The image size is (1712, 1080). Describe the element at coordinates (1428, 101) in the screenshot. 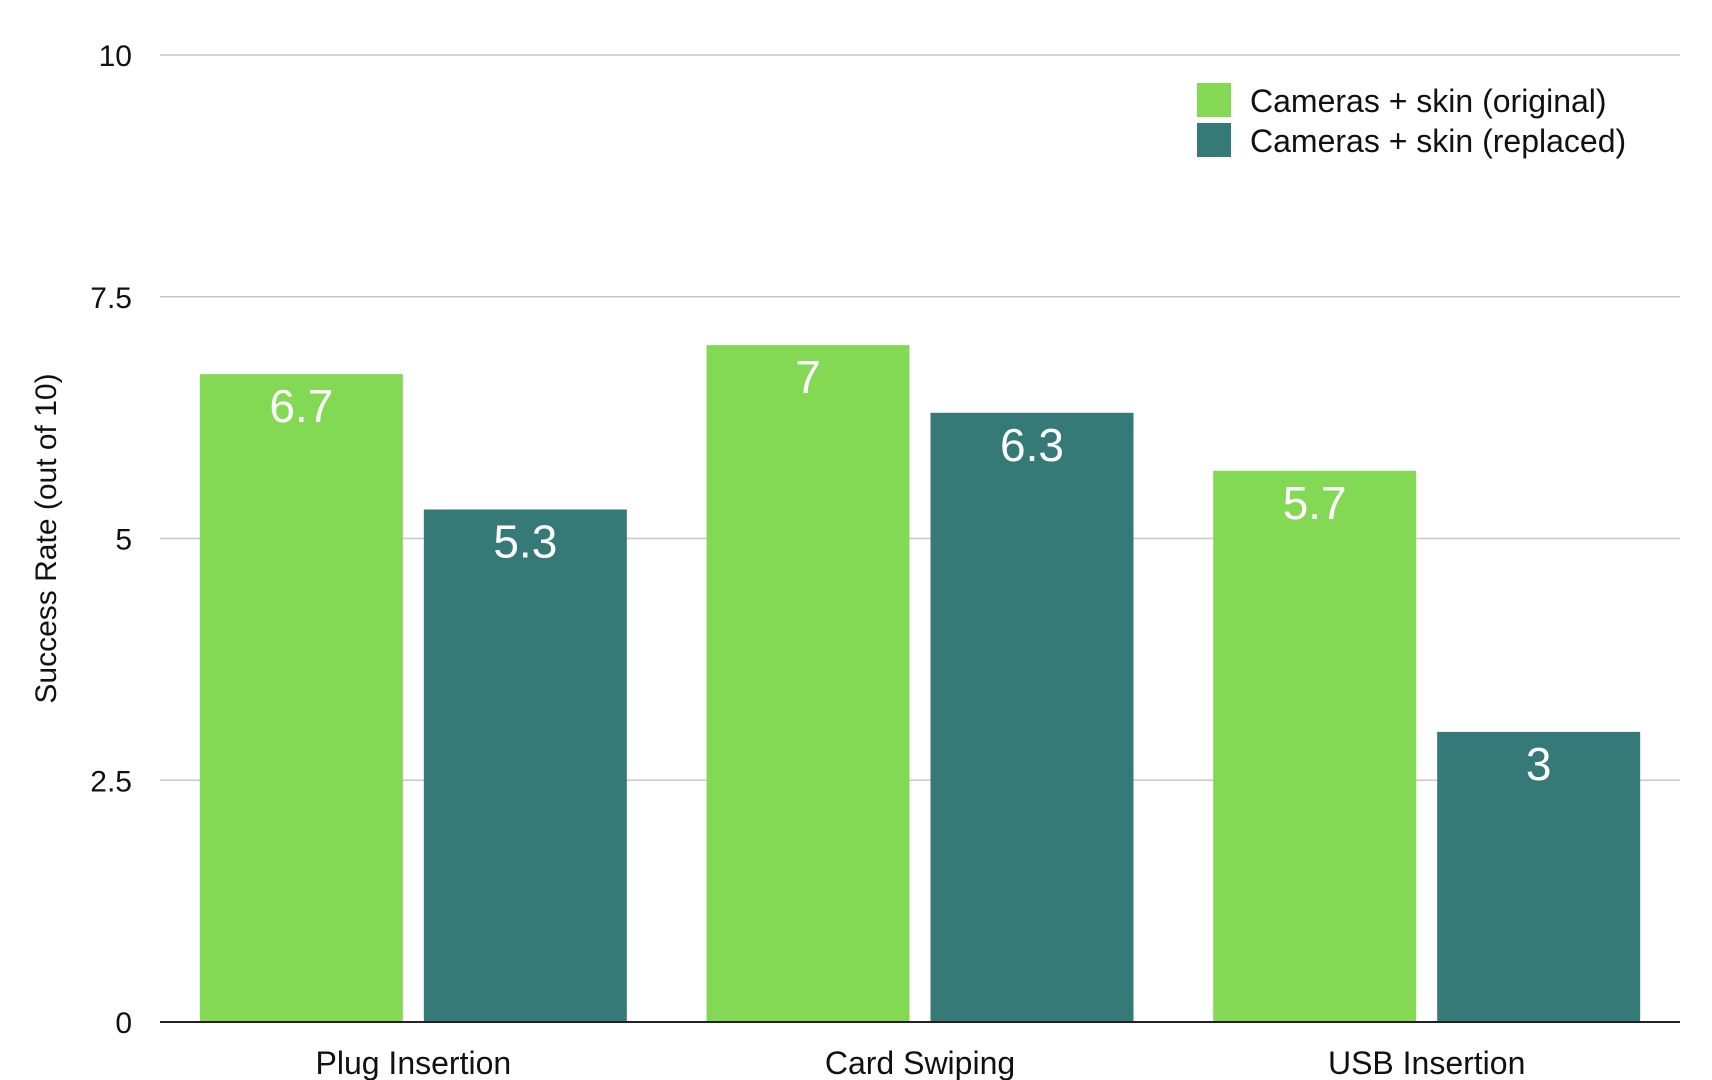

I see `legend-label: Cameras + skin (original)` at that location.